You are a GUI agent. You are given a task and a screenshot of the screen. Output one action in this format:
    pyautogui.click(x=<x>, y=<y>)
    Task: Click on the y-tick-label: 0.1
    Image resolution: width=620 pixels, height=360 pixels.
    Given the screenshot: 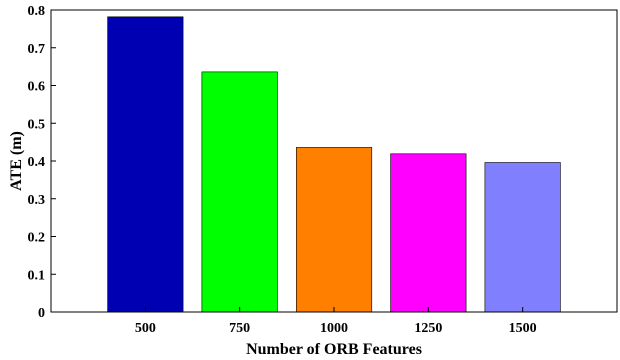 What is the action you would take?
    pyautogui.click(x=37, y=275)
    